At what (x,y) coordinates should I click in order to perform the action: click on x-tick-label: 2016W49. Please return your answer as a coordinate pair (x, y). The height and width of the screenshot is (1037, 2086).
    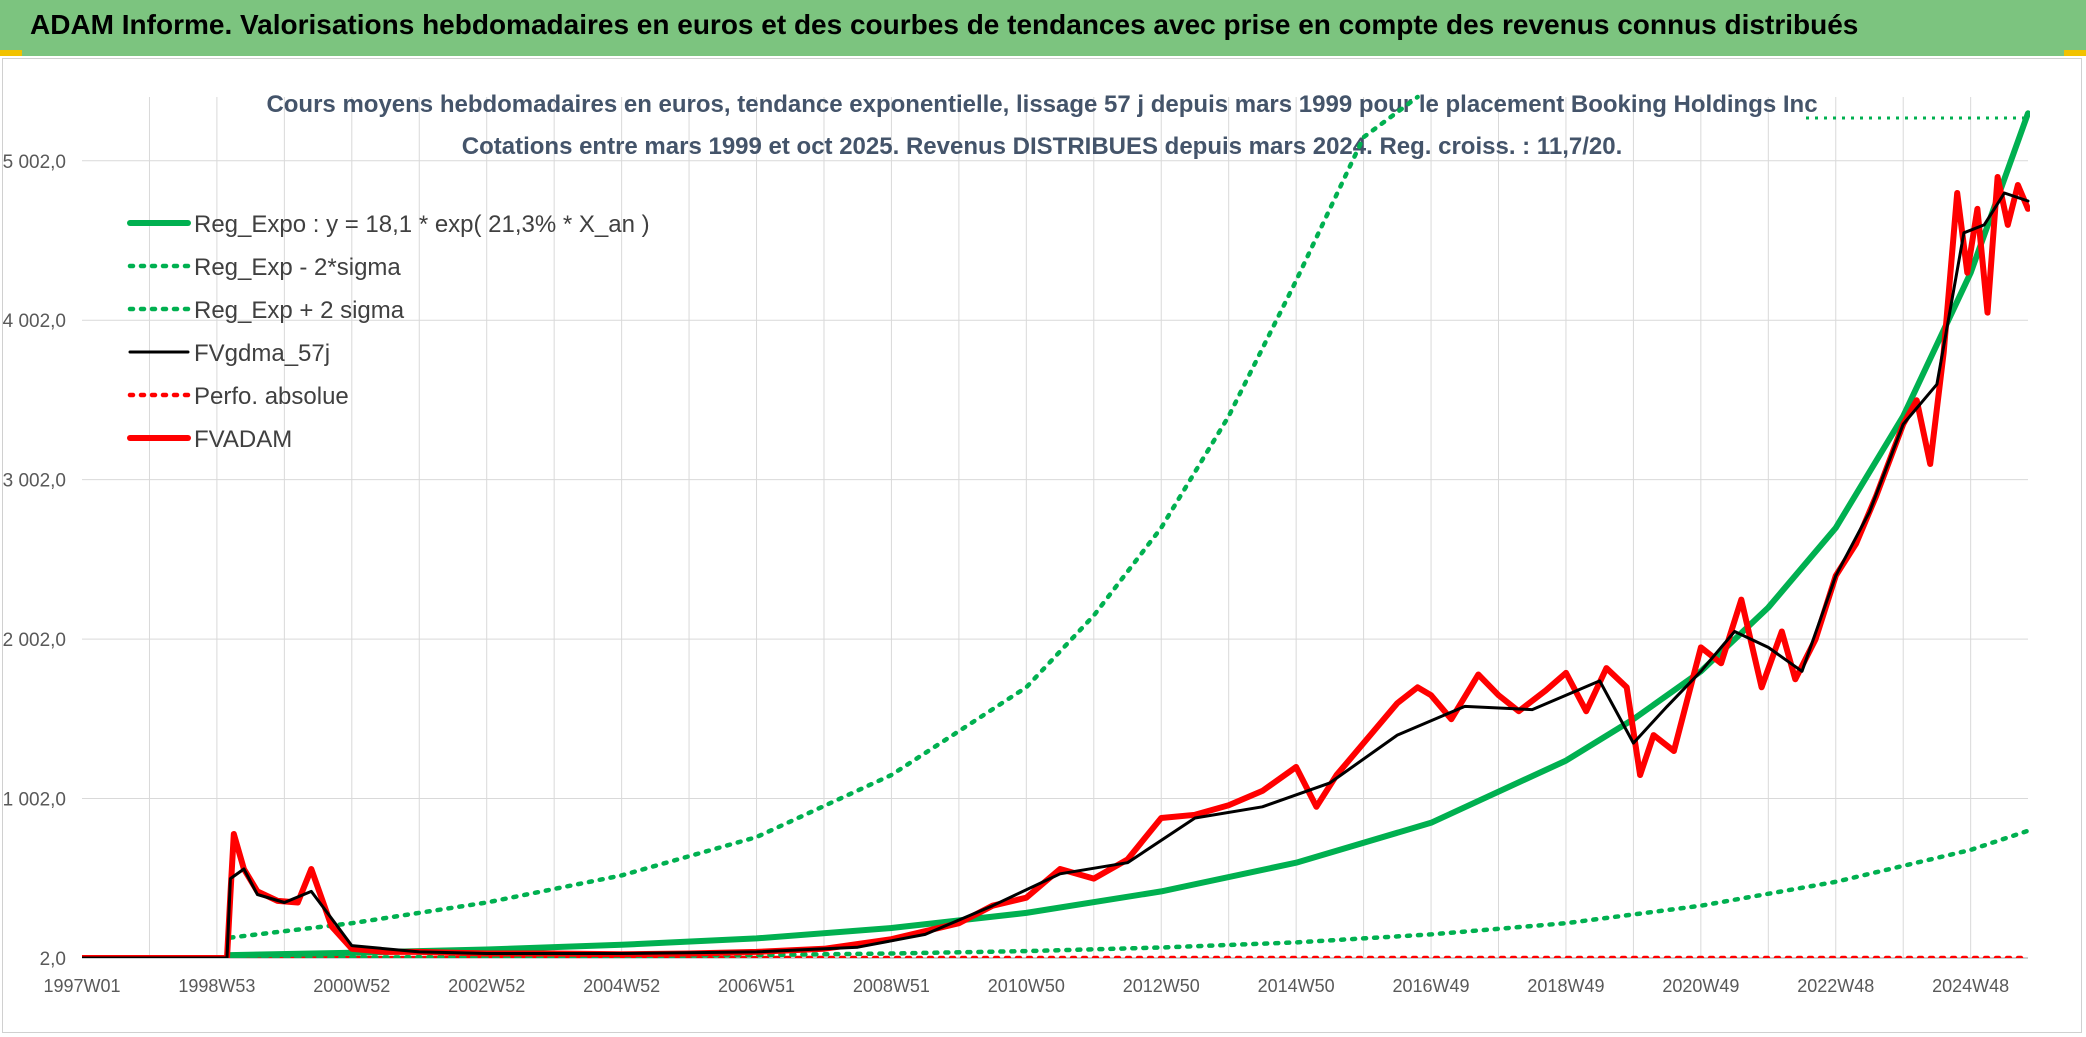
    Looking at the image, I should click on (1431, 986).